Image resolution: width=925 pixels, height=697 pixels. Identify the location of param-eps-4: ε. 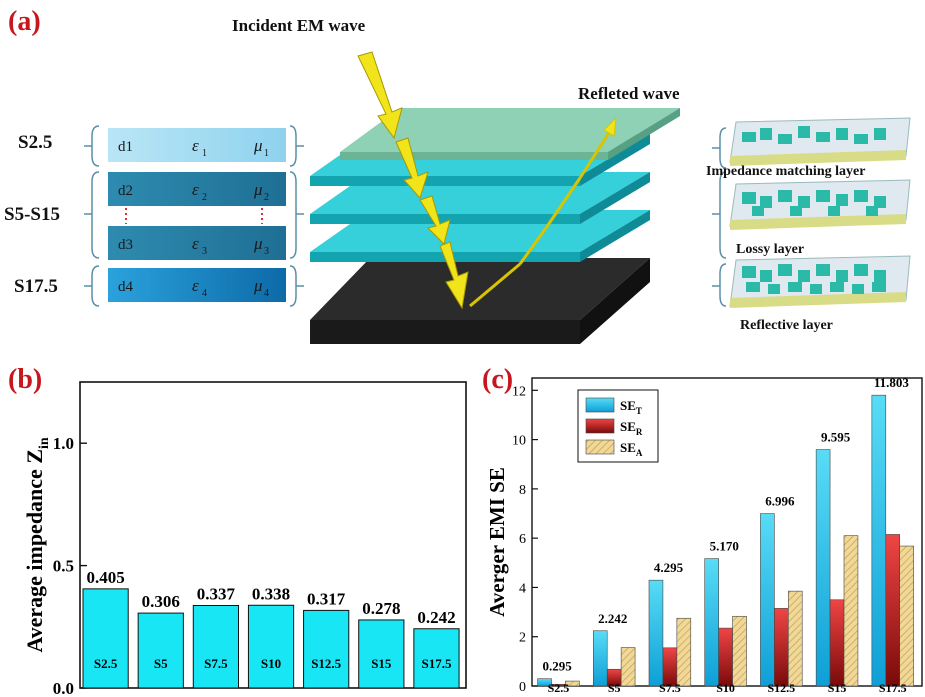
(195, 285).